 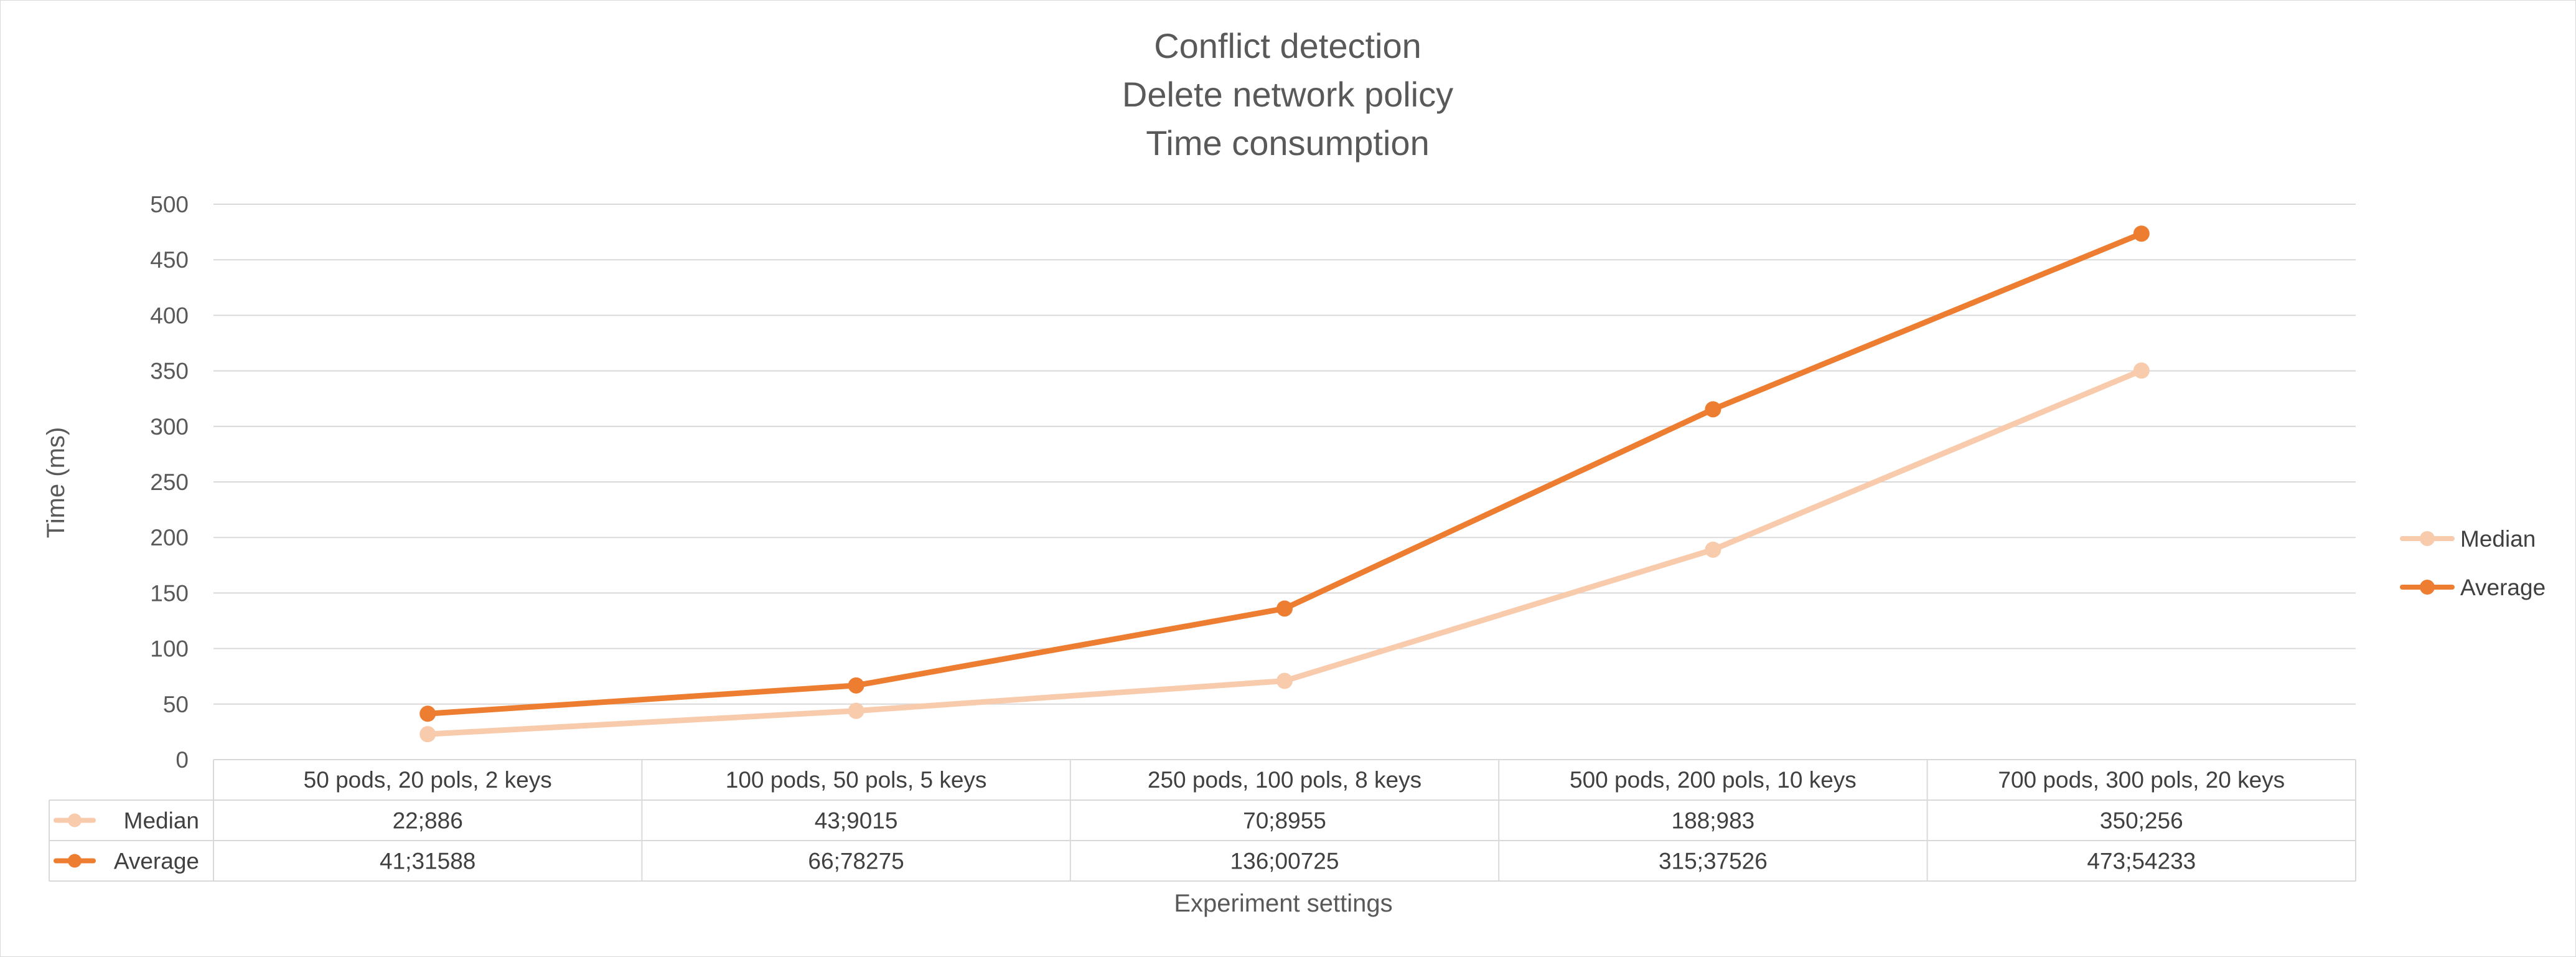 I want to click on chart-title-line-1: Conflict detection, so click(x=1287, y=45).